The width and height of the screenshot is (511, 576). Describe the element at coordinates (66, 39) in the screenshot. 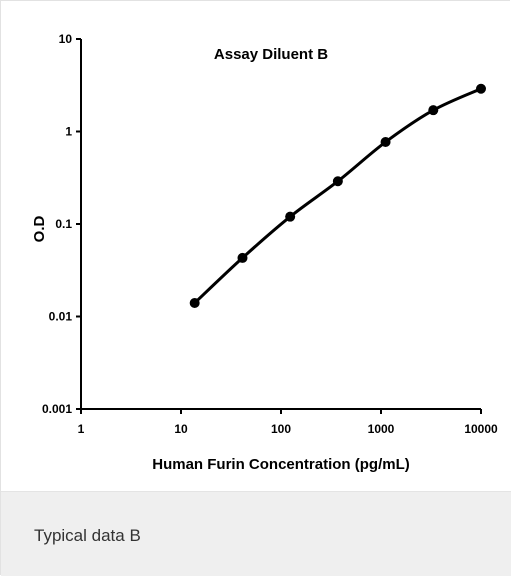

I see `y-tick-label: 10` at that location.